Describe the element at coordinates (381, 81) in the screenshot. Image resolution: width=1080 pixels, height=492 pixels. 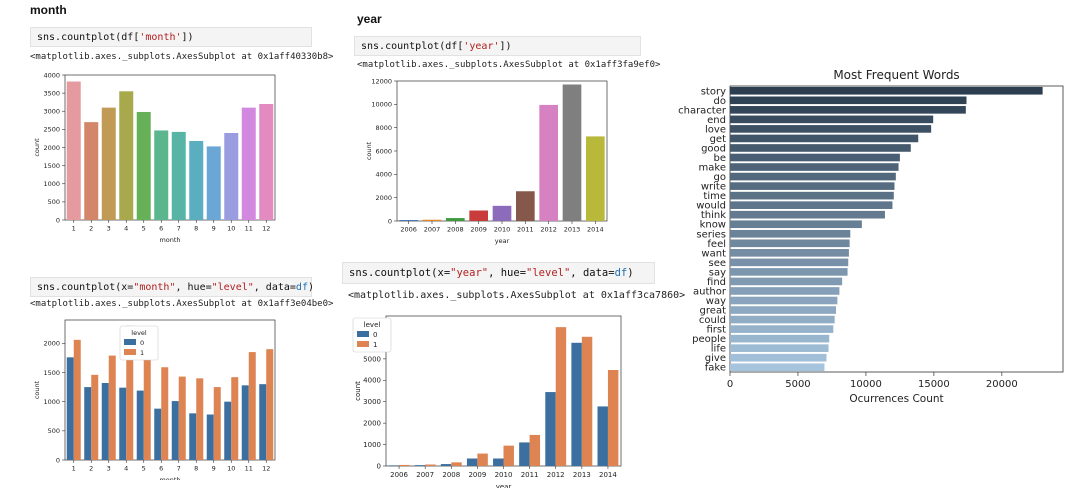
I see `y-tick-label: 12000` at that location.